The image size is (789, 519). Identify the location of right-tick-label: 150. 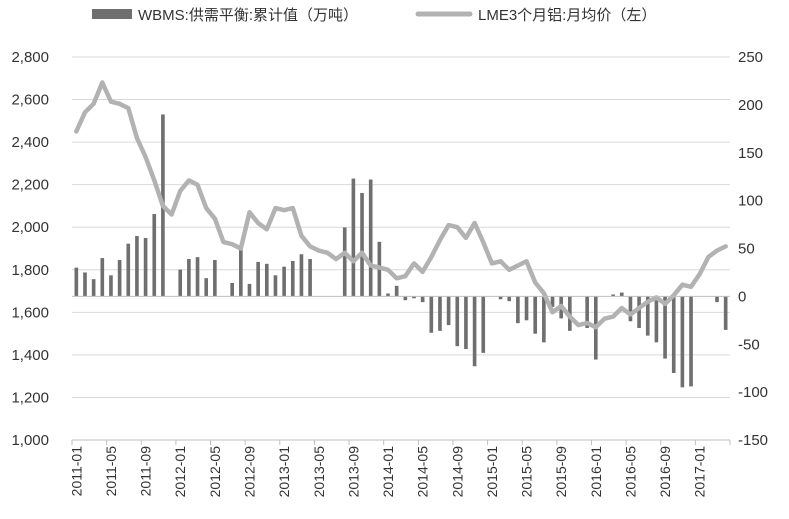
(750, 153).